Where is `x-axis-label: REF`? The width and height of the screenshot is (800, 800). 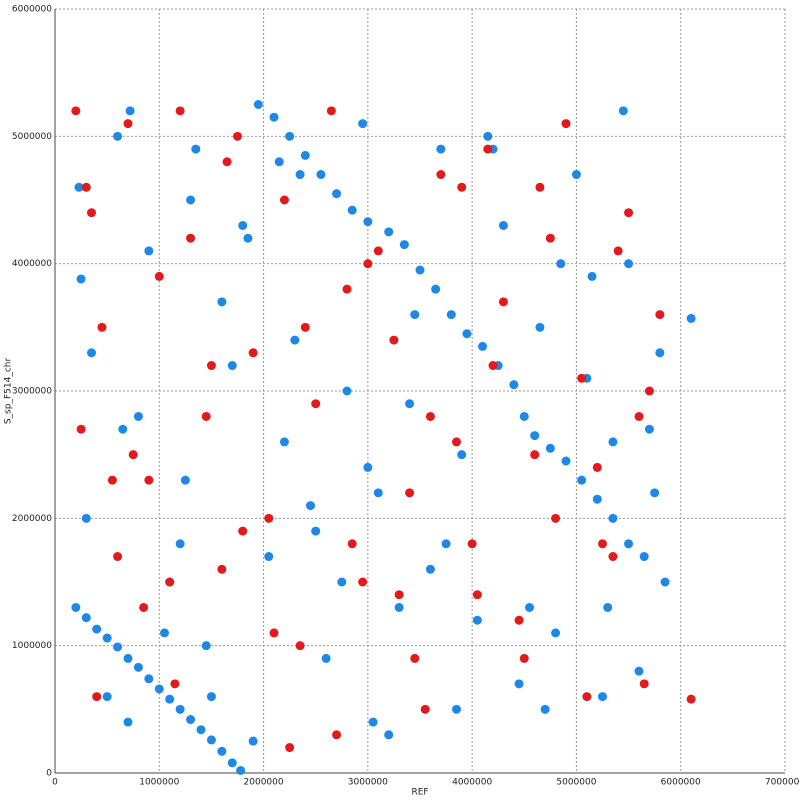
x-axis-label: REF is located at coordinates (419, 793).